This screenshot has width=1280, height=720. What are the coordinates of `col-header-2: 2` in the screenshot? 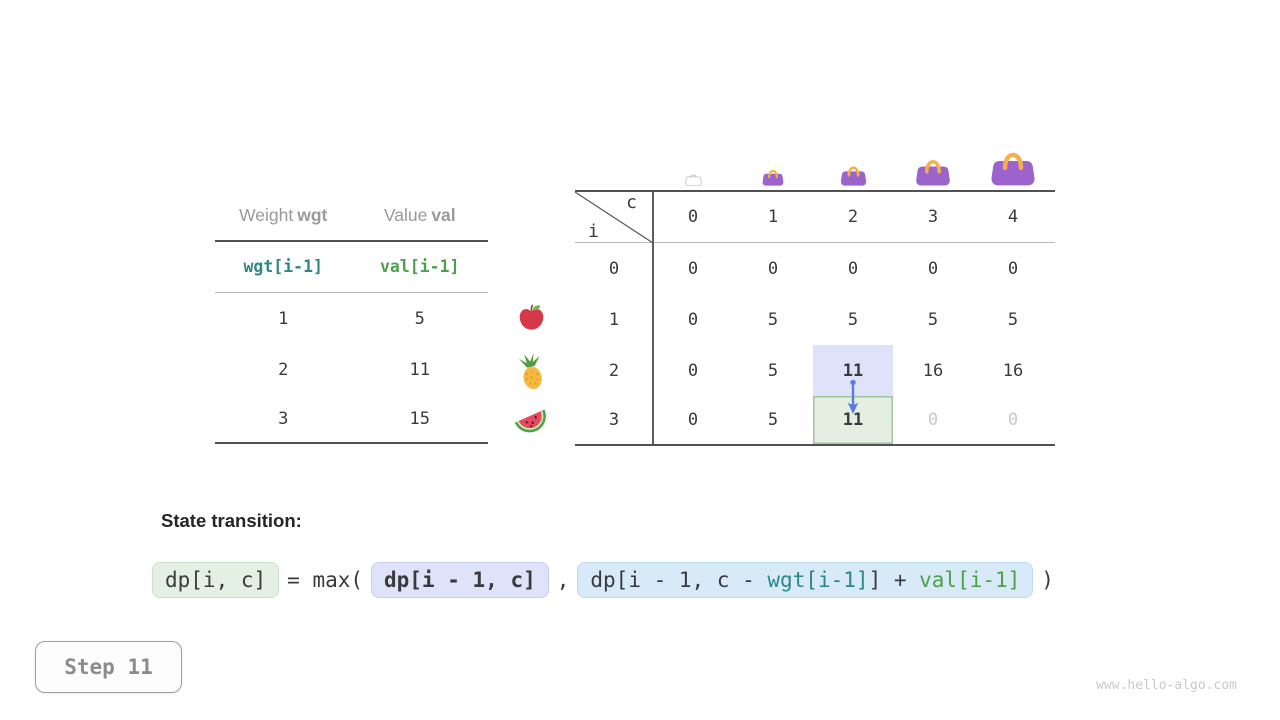 It's located at (853, 217).